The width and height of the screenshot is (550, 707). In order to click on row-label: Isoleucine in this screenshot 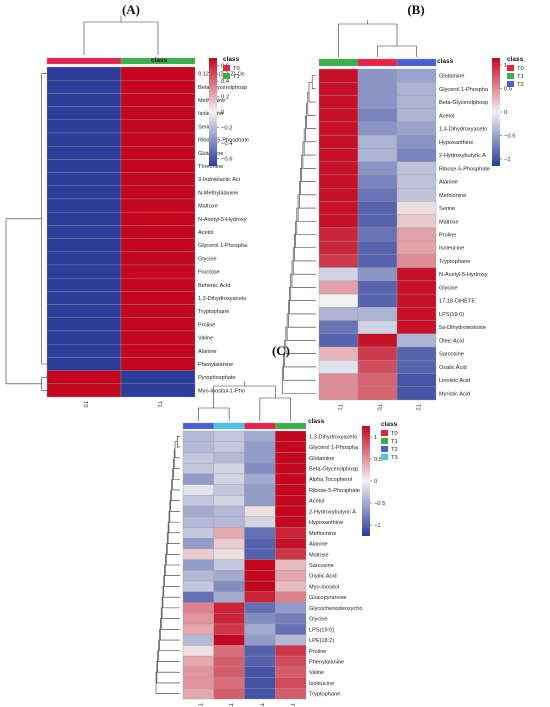, I will do `click(321, 684)`.